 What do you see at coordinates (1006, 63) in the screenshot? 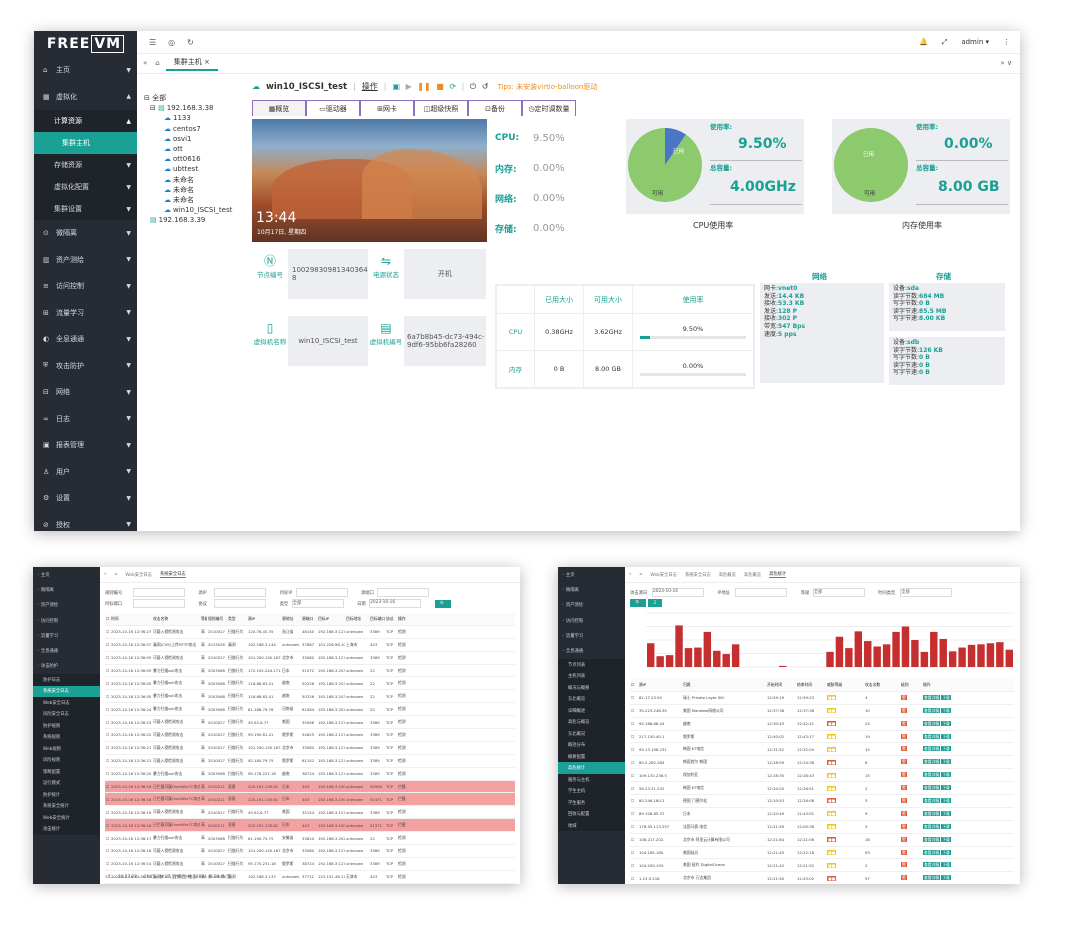
I see `tab-next-icon: » ∨` at bounding box center [1006, 63].